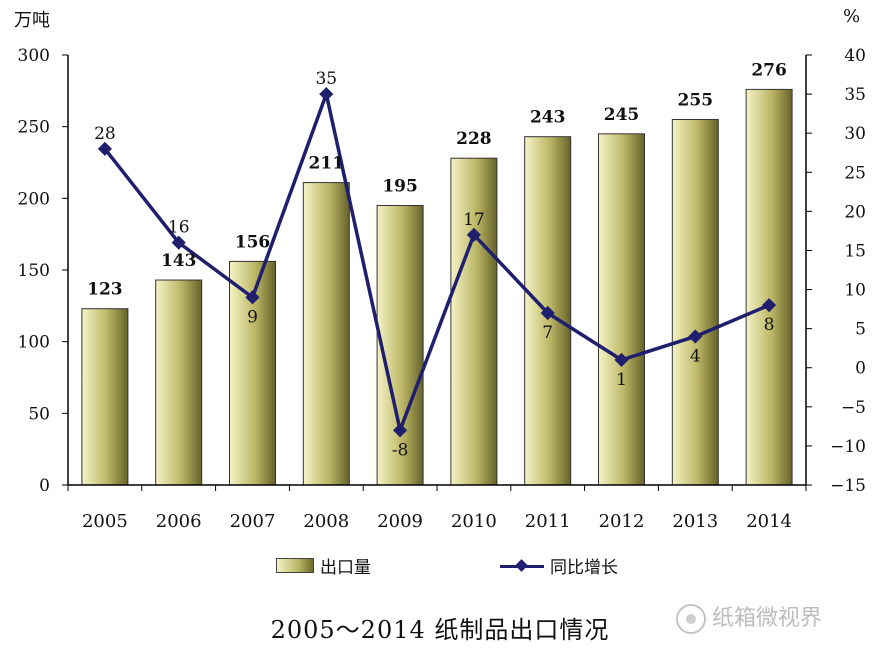 This screenshot has height=661, width=880. I want to click on bar-value-label: 156, so click(253, 242).